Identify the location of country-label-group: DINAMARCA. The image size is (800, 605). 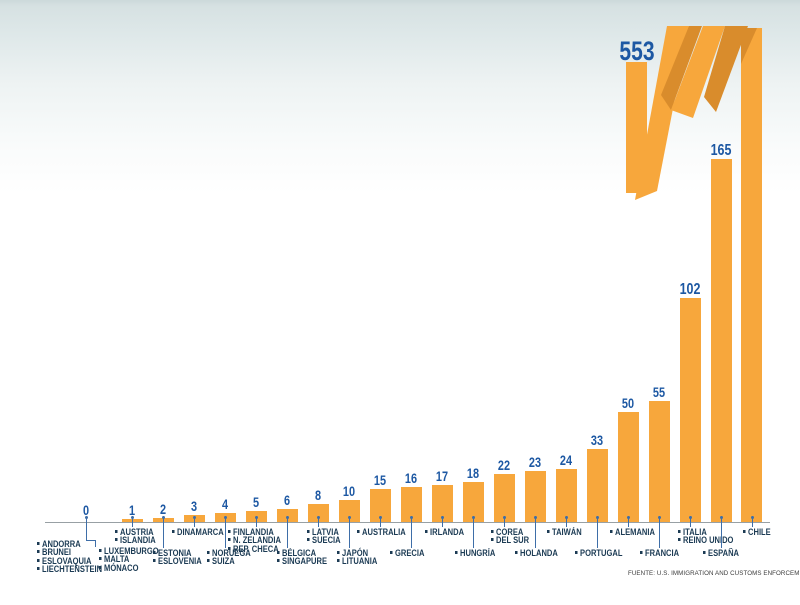
(198, 531).